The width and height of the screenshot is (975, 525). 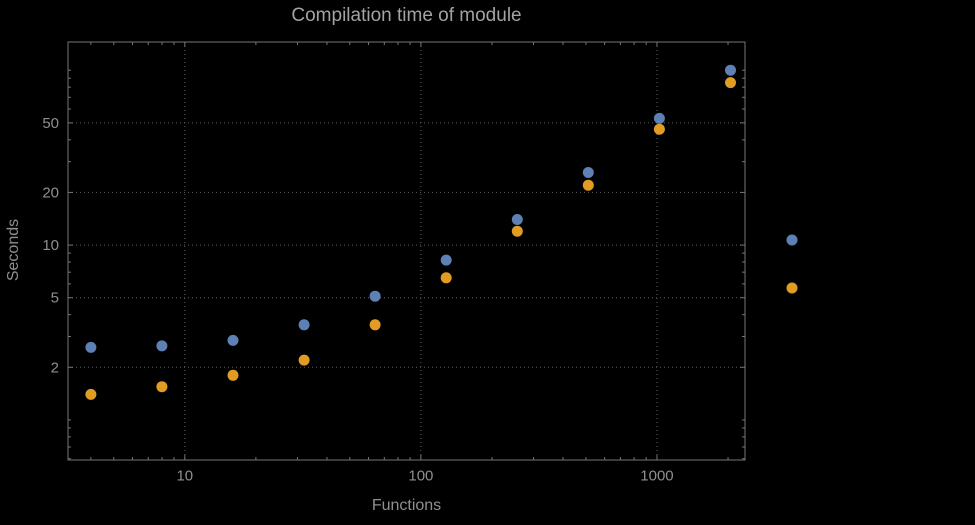 What do you see at coordinates (50, 123) in the screenshot?
I see `y-tick-label: 50` at bounding box center [50, 123].